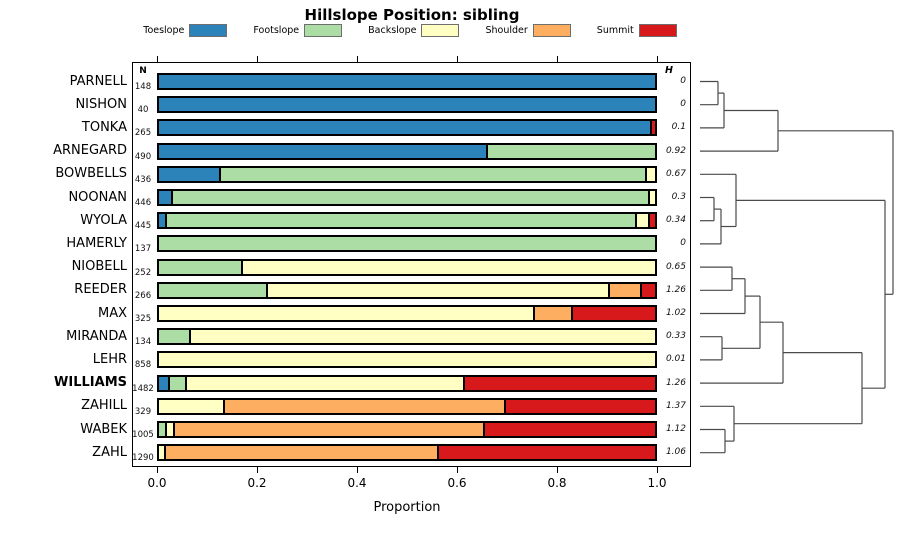 This screenshot has height=540, width=900. What do you see at coordinates (615, 30) in the screenshot?
I see `legend-label: Summit` at bounding box center [615, 30].